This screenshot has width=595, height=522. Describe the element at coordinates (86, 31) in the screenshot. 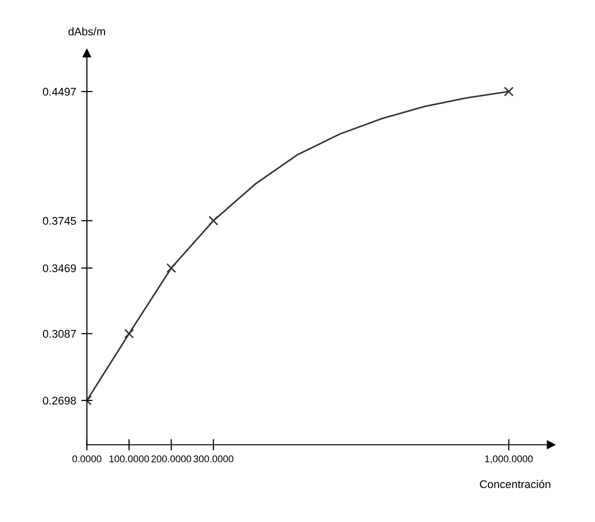

I see `y-axis-title: dAbs/m` at that location.